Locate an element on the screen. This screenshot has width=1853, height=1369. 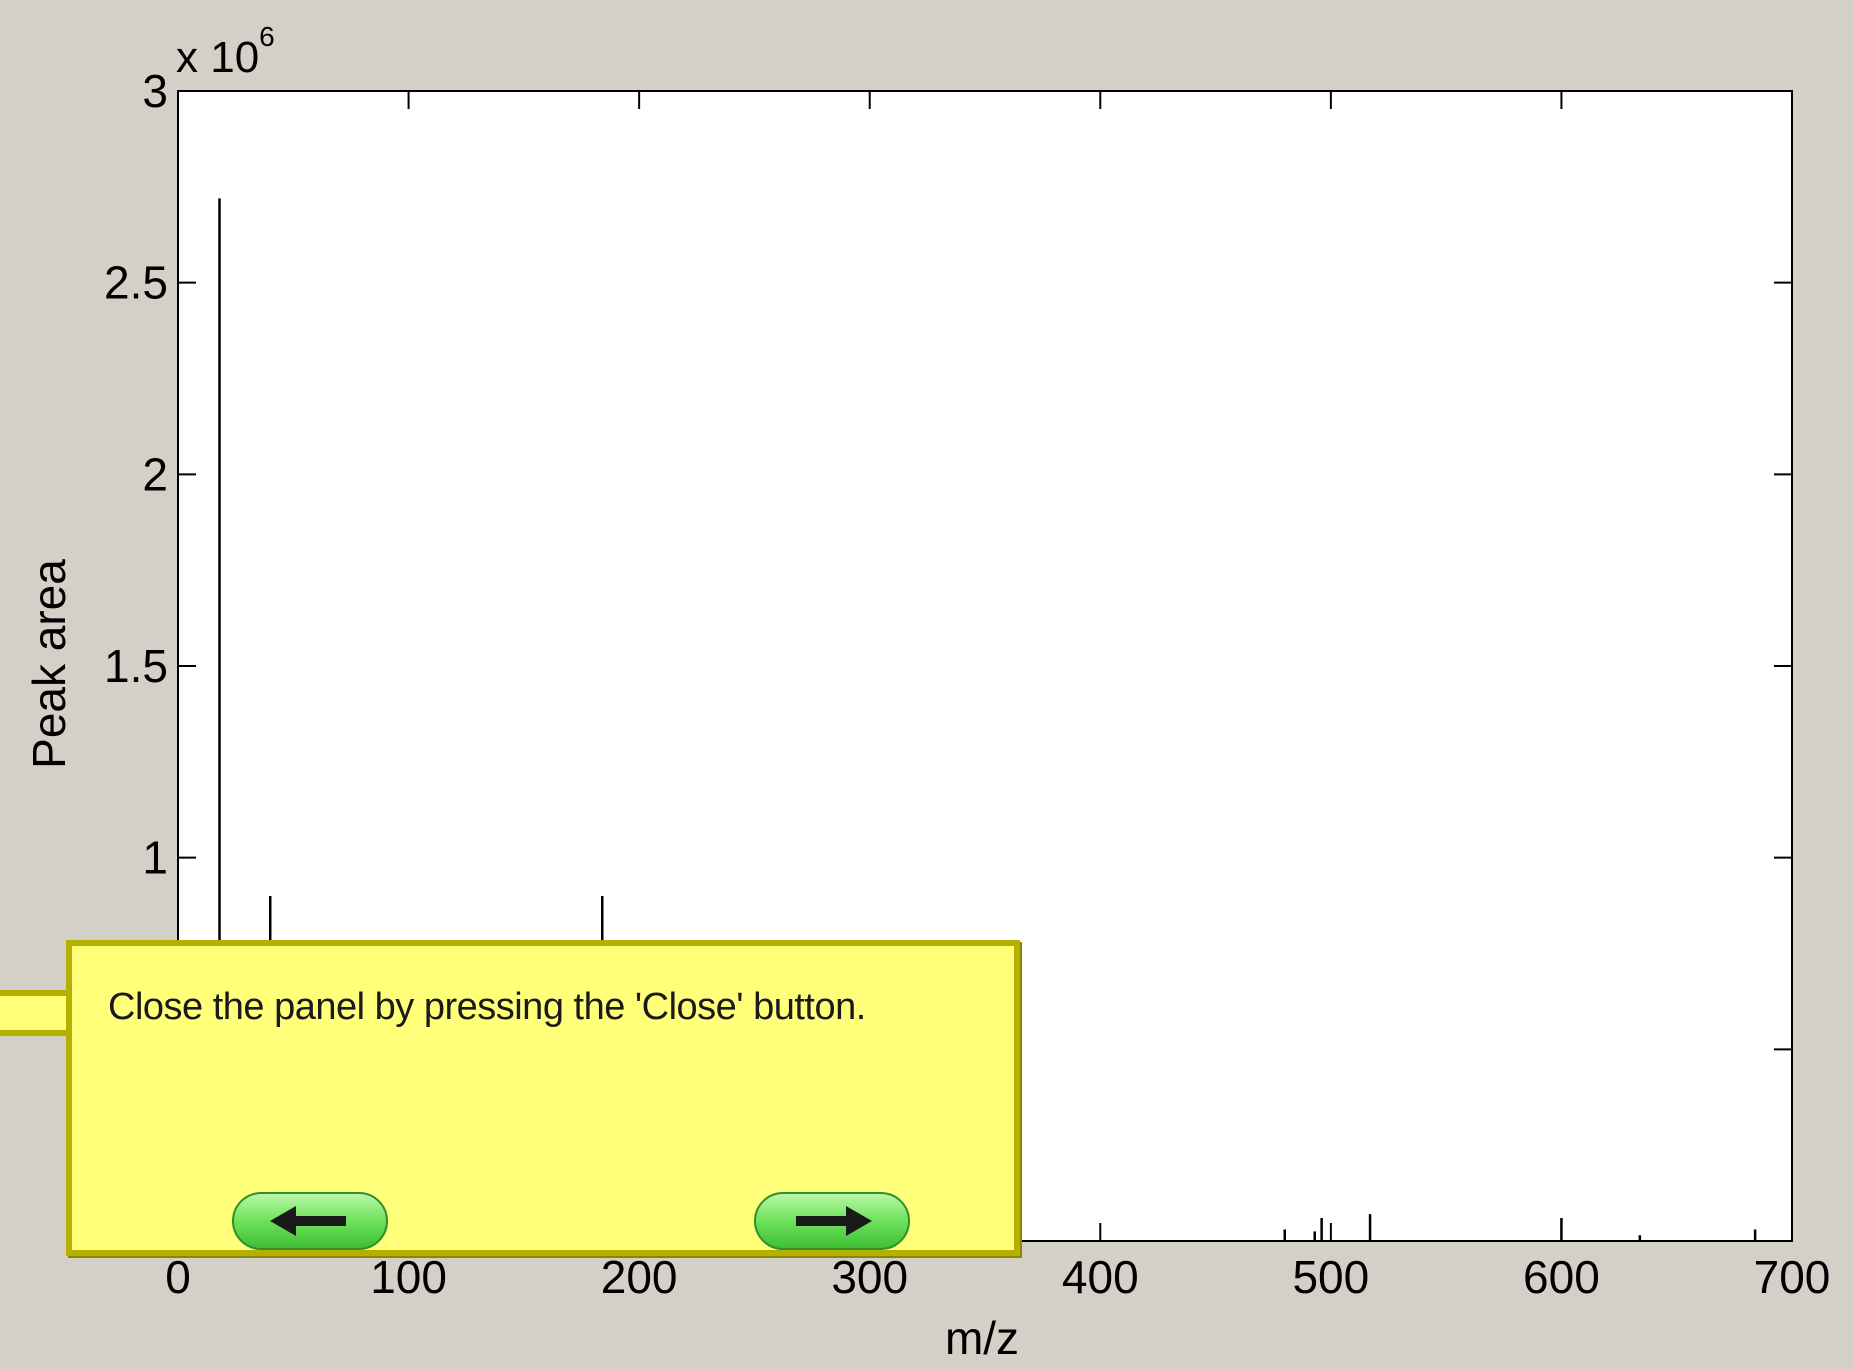
x-tick-label: 0 is located at coordinates (178, 1277).